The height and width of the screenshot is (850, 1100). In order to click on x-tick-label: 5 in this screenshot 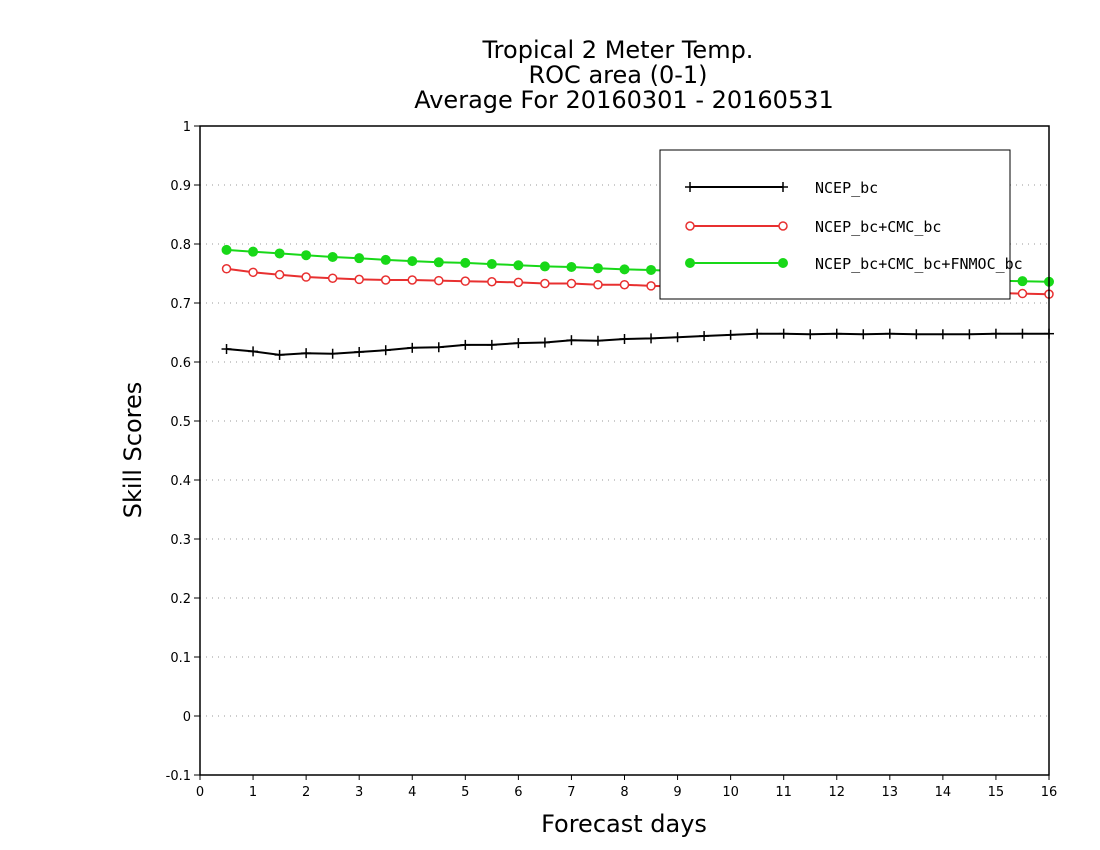, I will do `click(465, 792)`.